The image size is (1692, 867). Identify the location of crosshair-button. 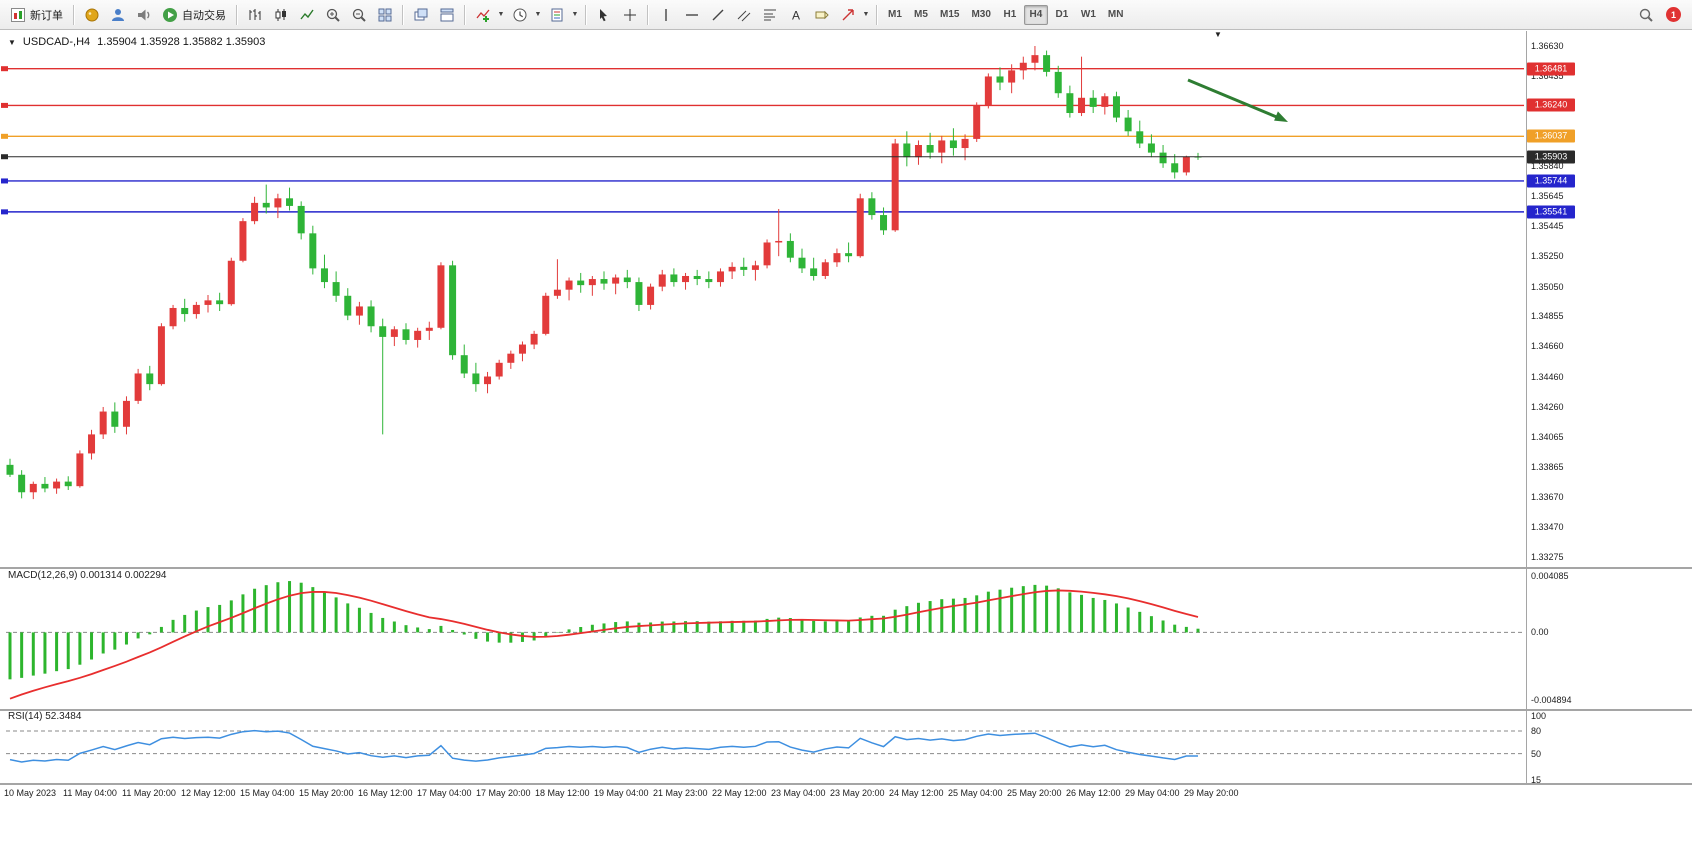
(629, 15).